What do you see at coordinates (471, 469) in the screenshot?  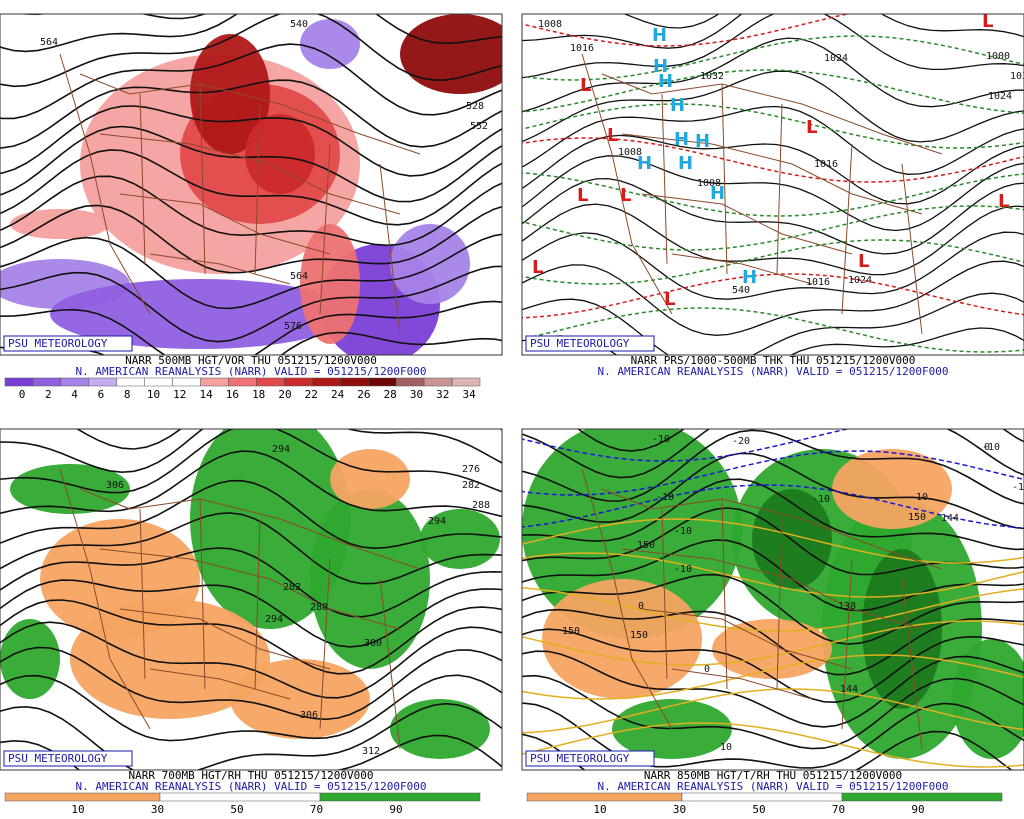 I see `contour-label: 276` at bounding box center [471, 469].